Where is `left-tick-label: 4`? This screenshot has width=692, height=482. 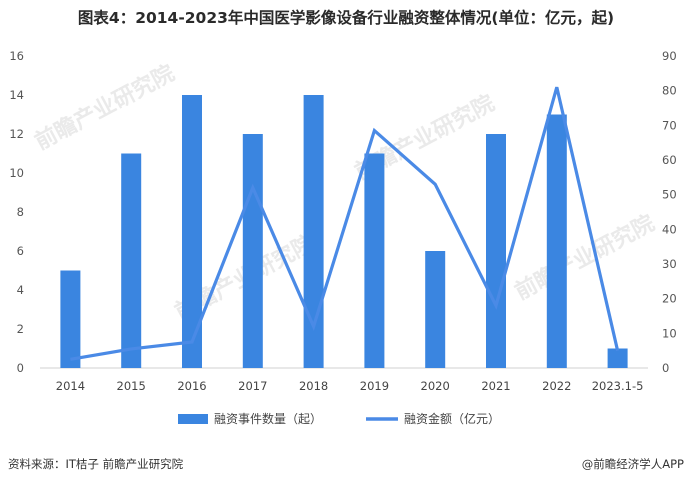
left-tick-label: 4 is located at coordinates (20, 290).